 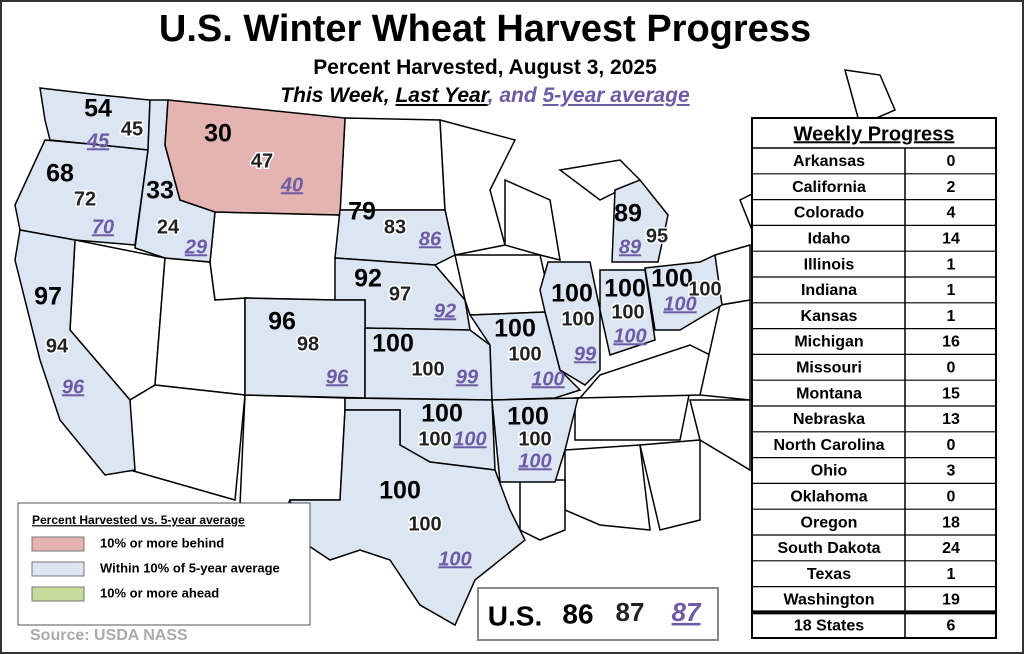 I want to click on five-year-avg: 99, so click(x=585, y=354).